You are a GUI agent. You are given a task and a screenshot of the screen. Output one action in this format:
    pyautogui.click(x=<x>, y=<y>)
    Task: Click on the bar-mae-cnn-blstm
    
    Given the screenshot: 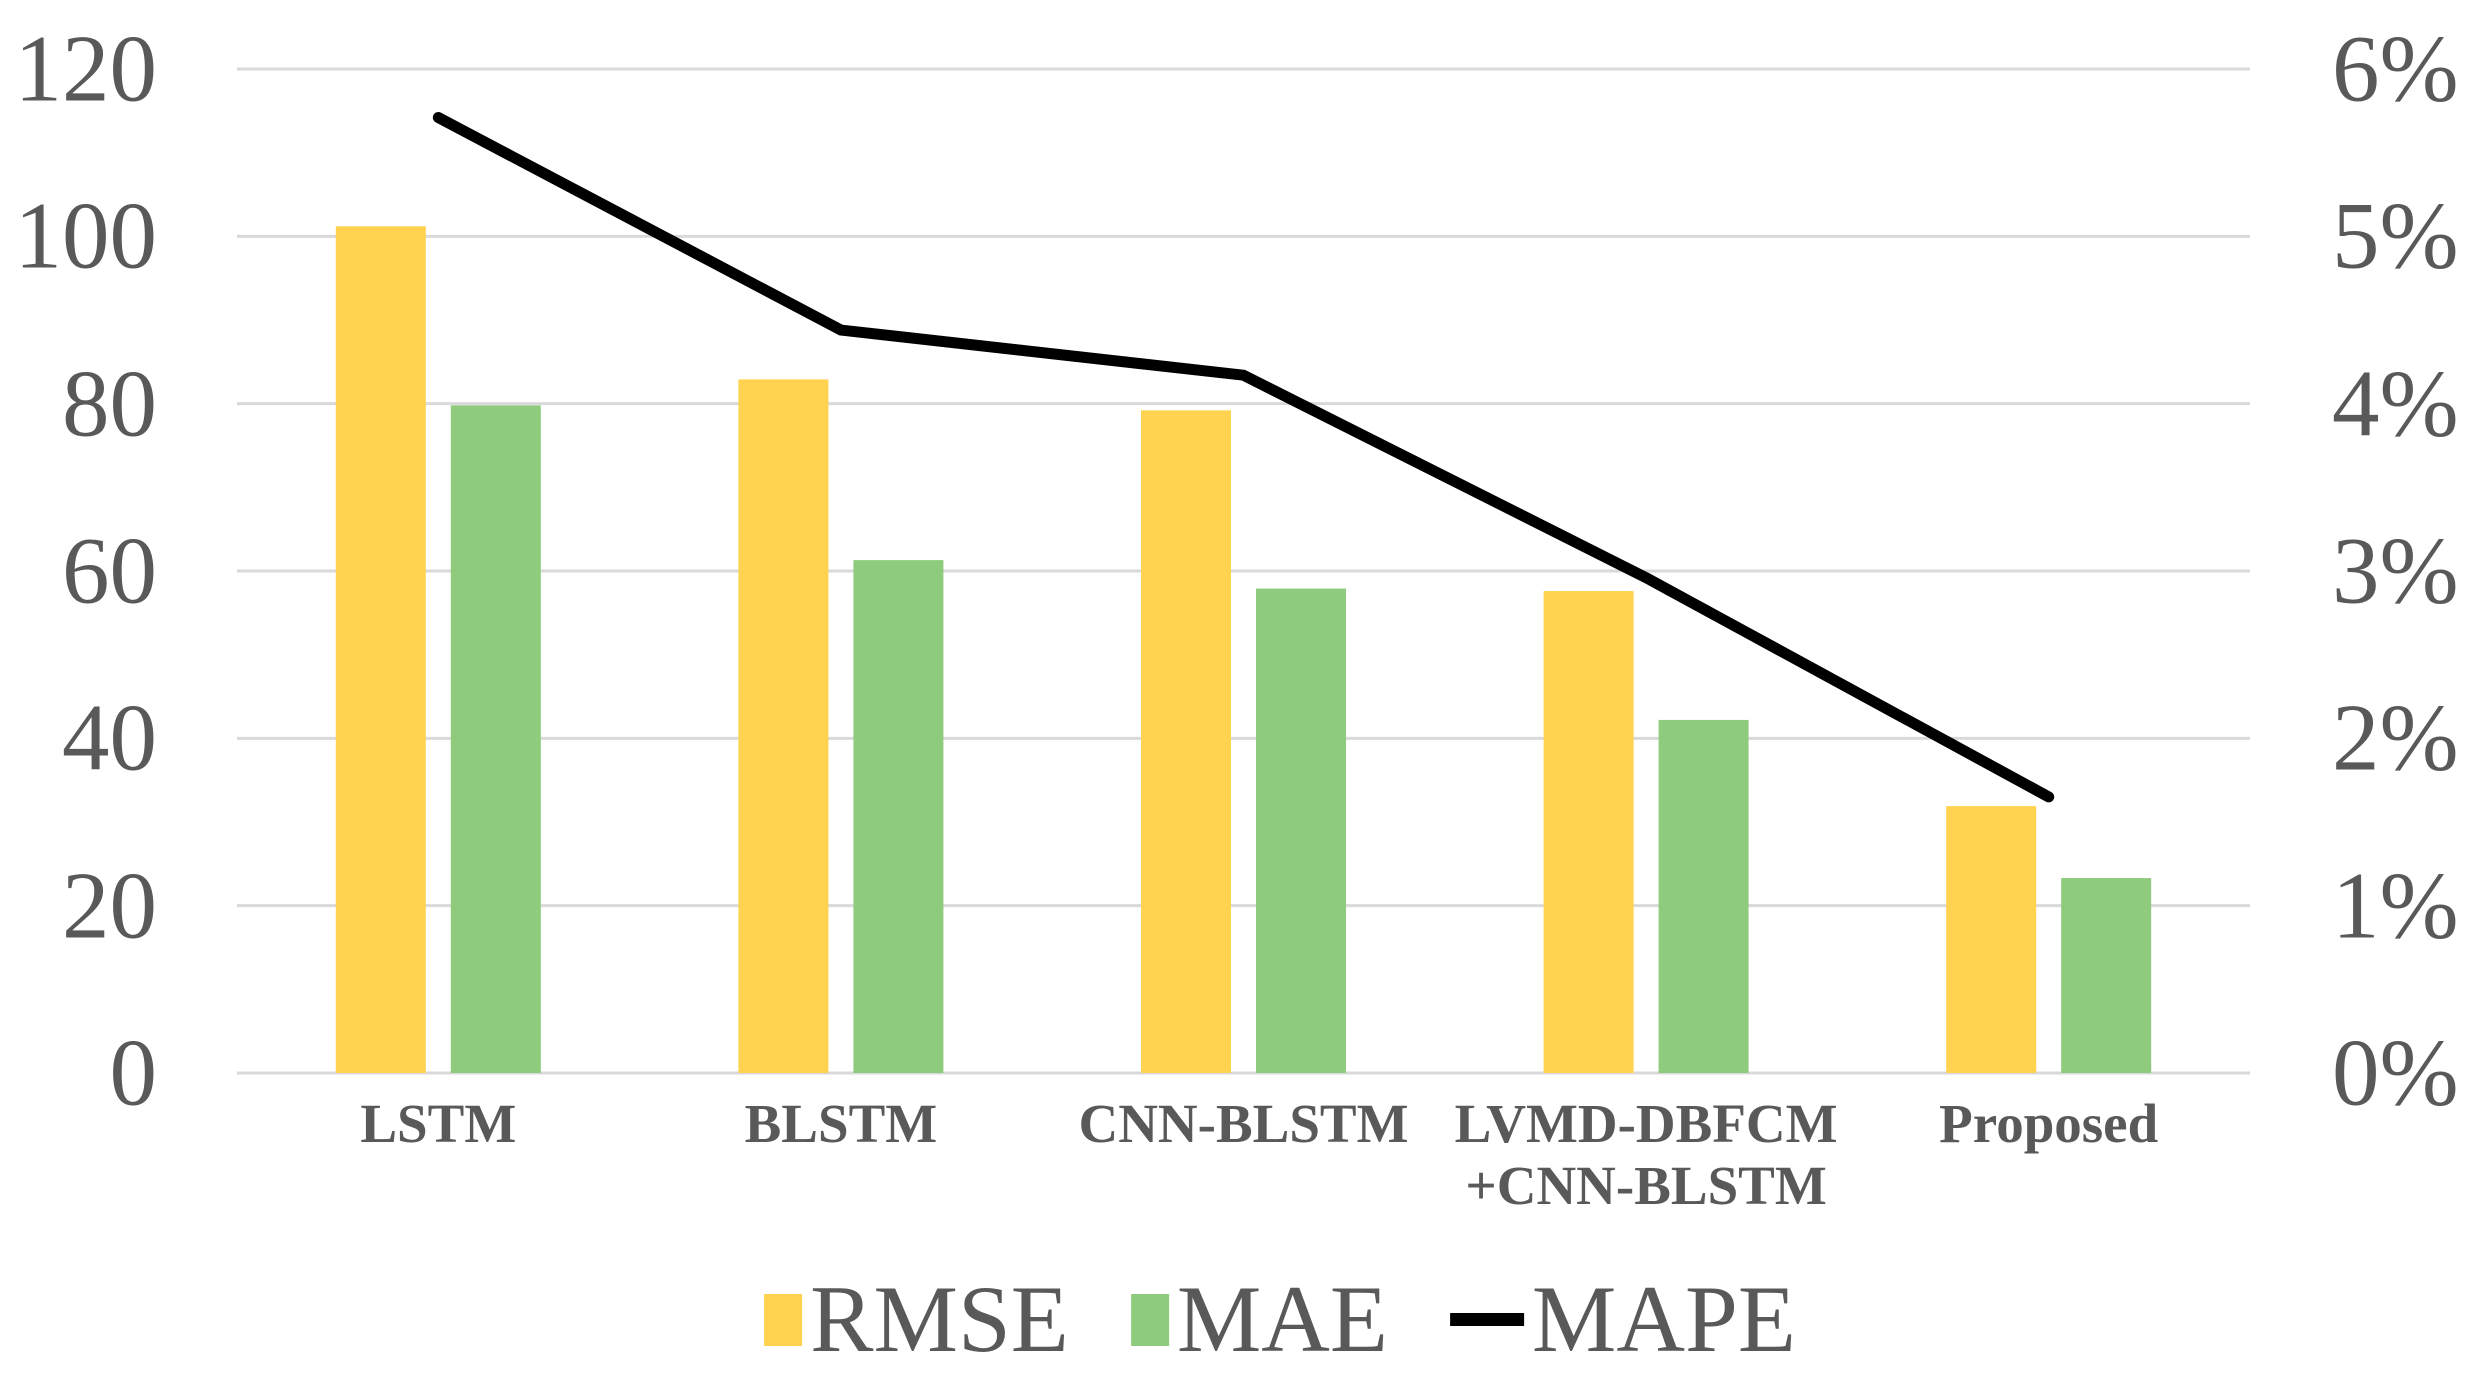 What is the action you would take?
    pyautogui.click(x=1301, y=830)
    